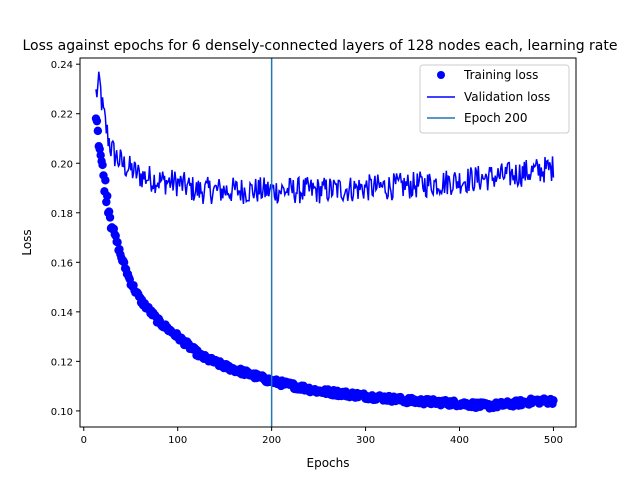 This screenshot has width=640, height=480. Describe the element at coordinates (328, 463) in the screenshot. I see `x-axis-label: Epochs` at that location.